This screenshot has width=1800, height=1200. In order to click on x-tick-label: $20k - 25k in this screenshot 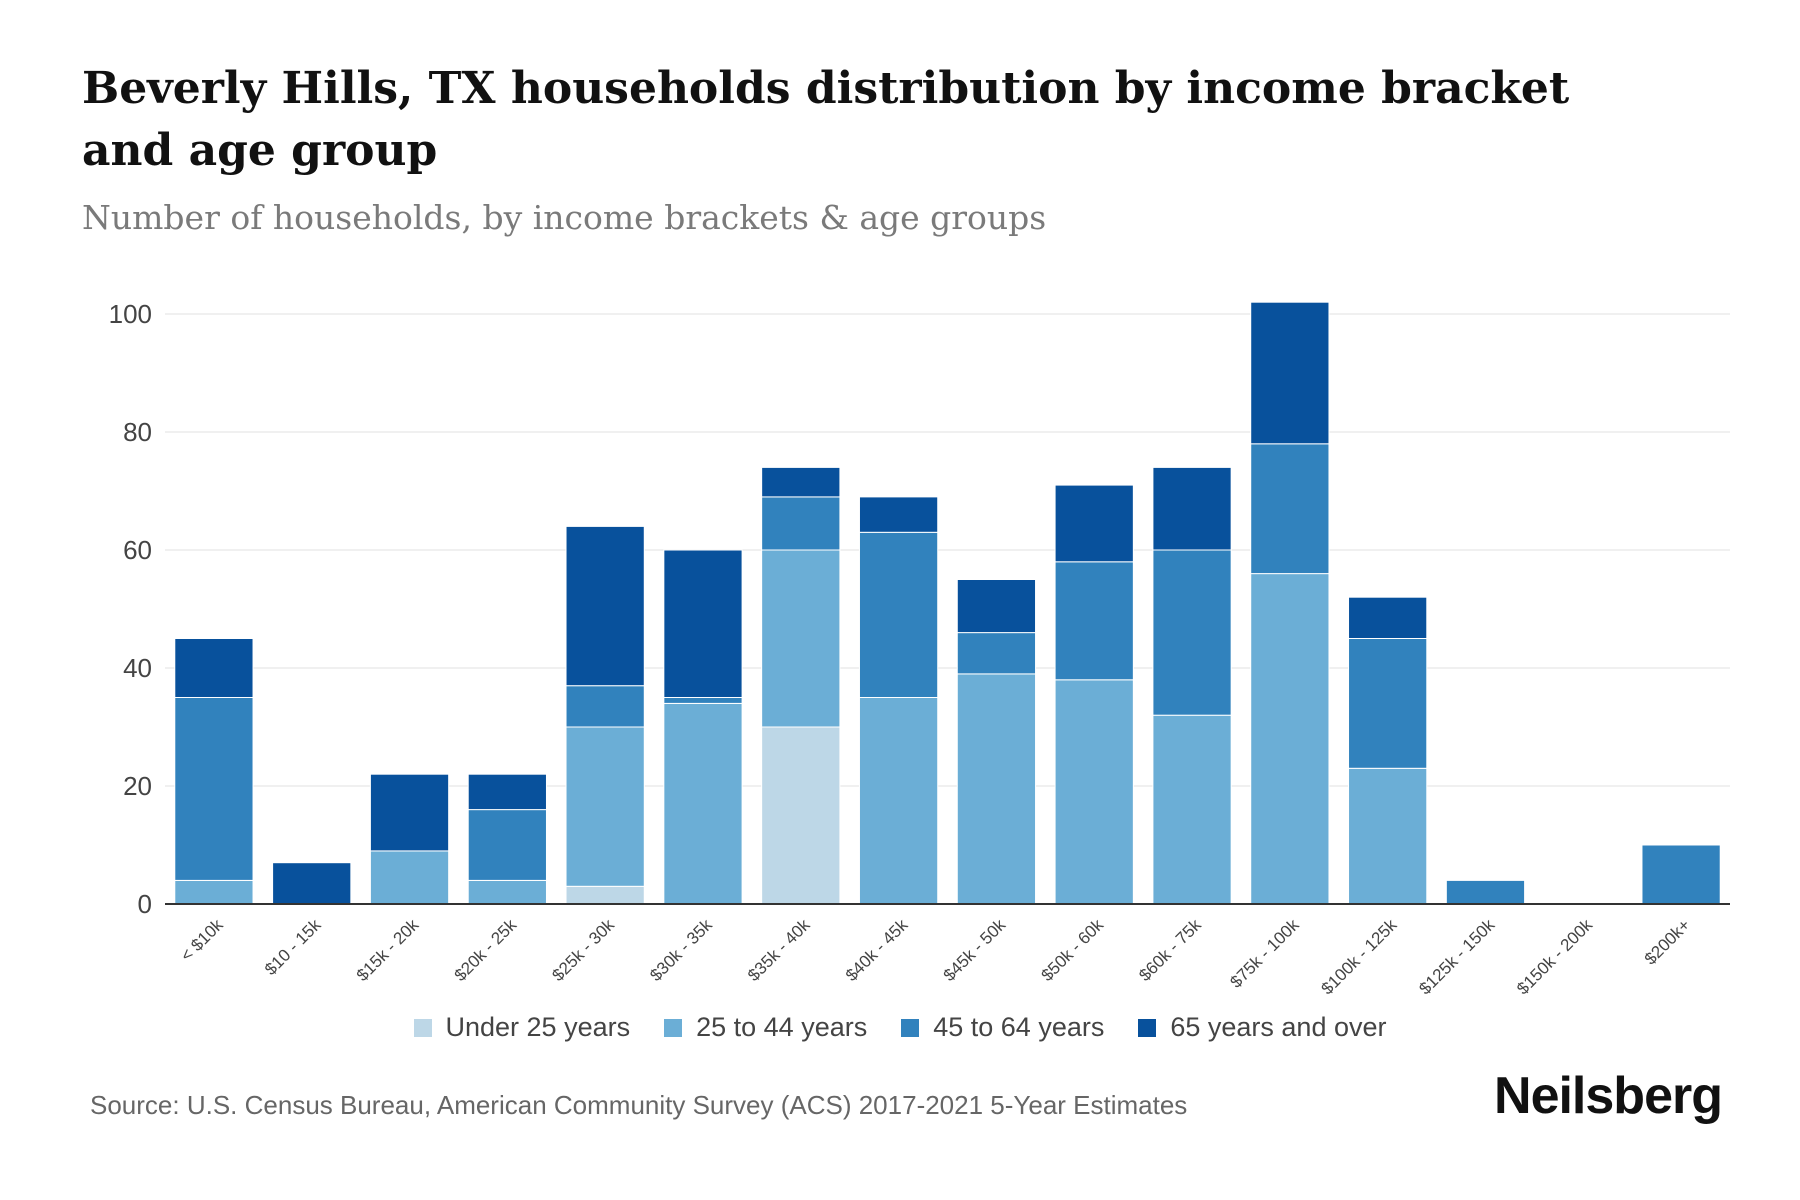, I will do `click(486, 950)`.